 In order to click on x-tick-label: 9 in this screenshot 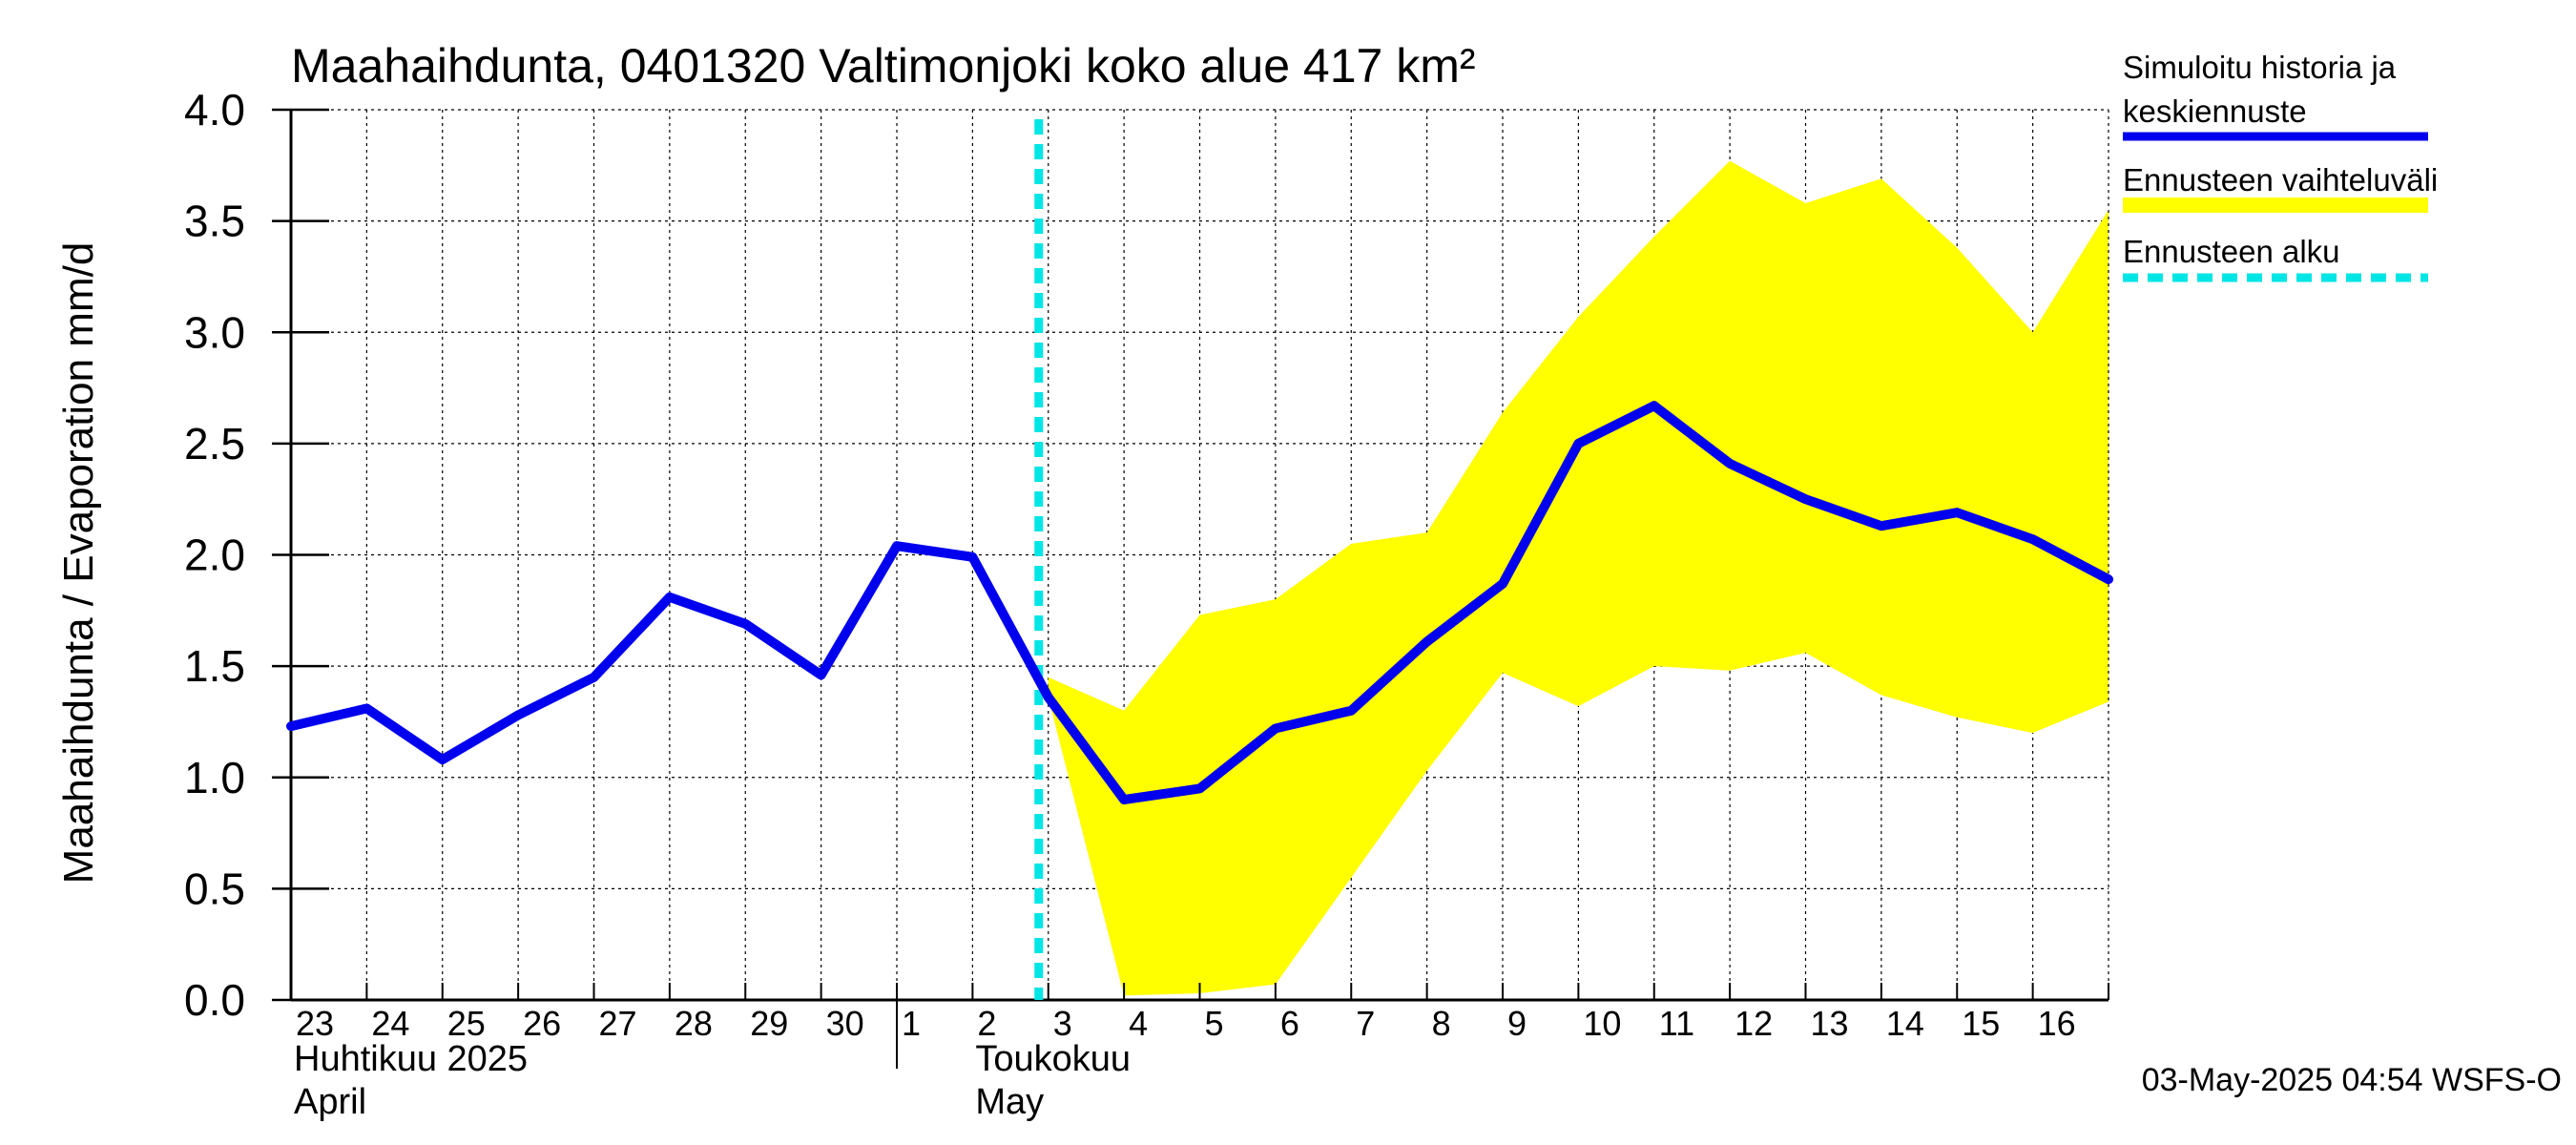, I will do `click(1517, 1023)`.